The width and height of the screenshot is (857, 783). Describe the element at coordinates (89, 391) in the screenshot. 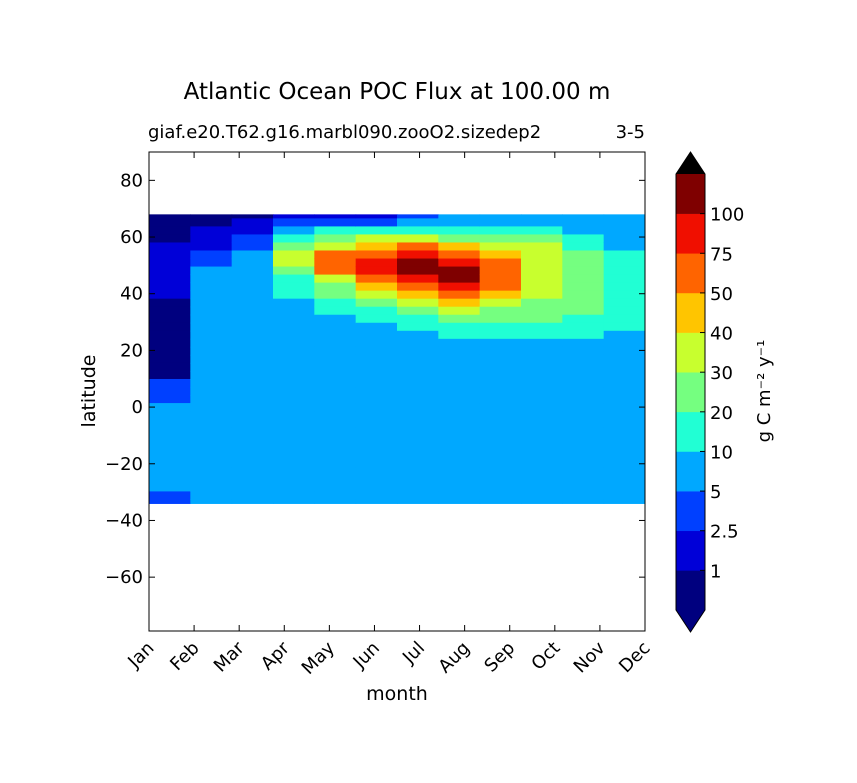

I see `y-axis-label: latitude` at that location.